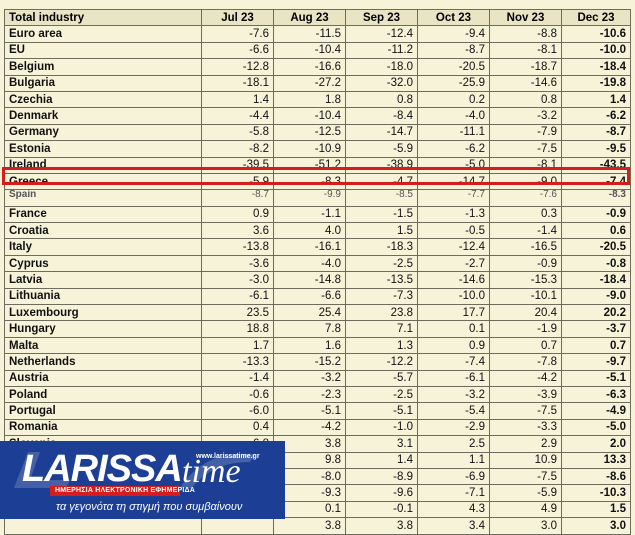  I want to click on table-row: Bulgaria -18.1 -27.2 -32.0 -25.9 -14.6 -19.8, so click(317, 83).